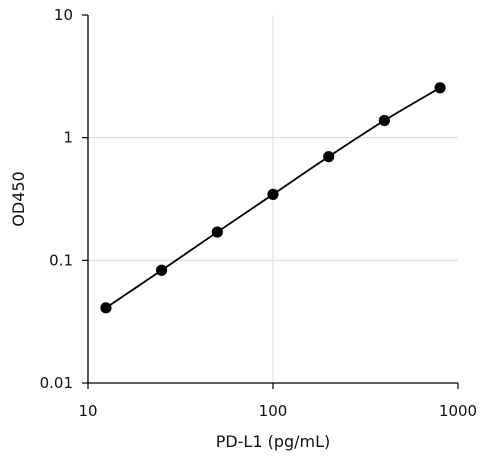  I want to click on x-tick-label: 10, so click(87, 411).